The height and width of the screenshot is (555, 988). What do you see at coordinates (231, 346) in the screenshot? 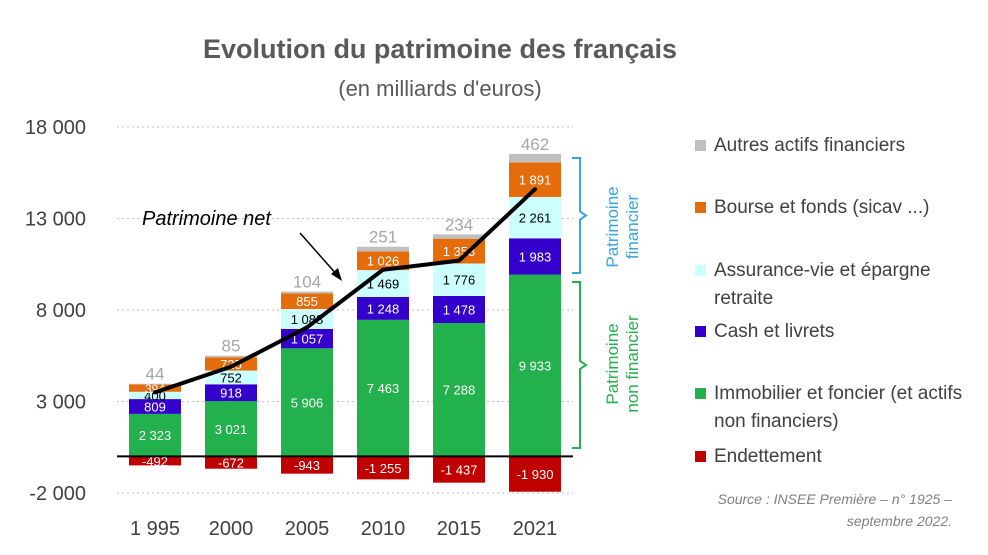
I see `data-label-autres: 85` at bounding box center [231, 346].